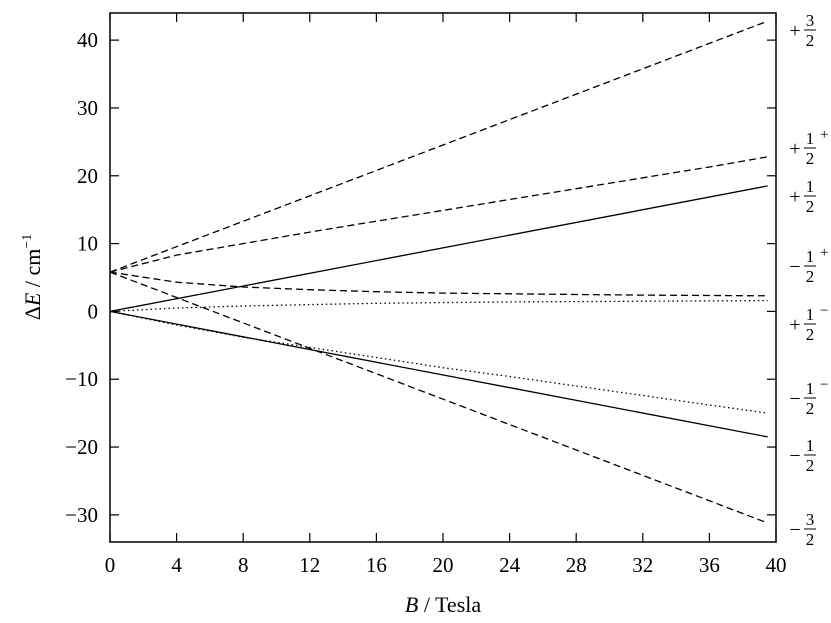 The width and height of the screenshot is (831, 623). Describe the element at coordinates (87, 108) in the screenshot. I see `y-tick-label: 30` at that location.